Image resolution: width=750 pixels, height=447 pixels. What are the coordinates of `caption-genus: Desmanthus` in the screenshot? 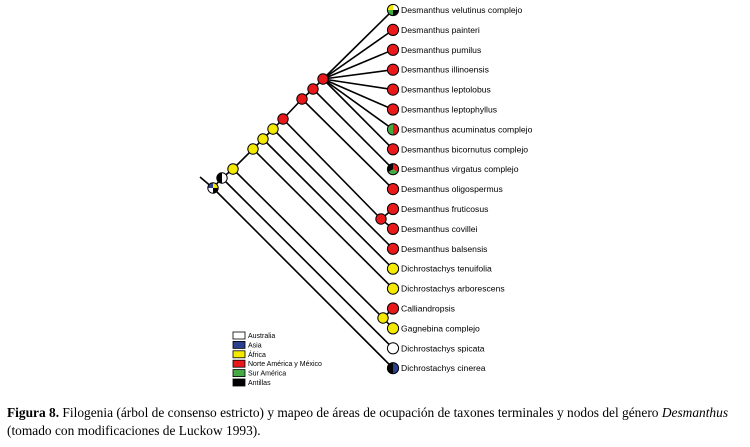 It's located at (695, 412).